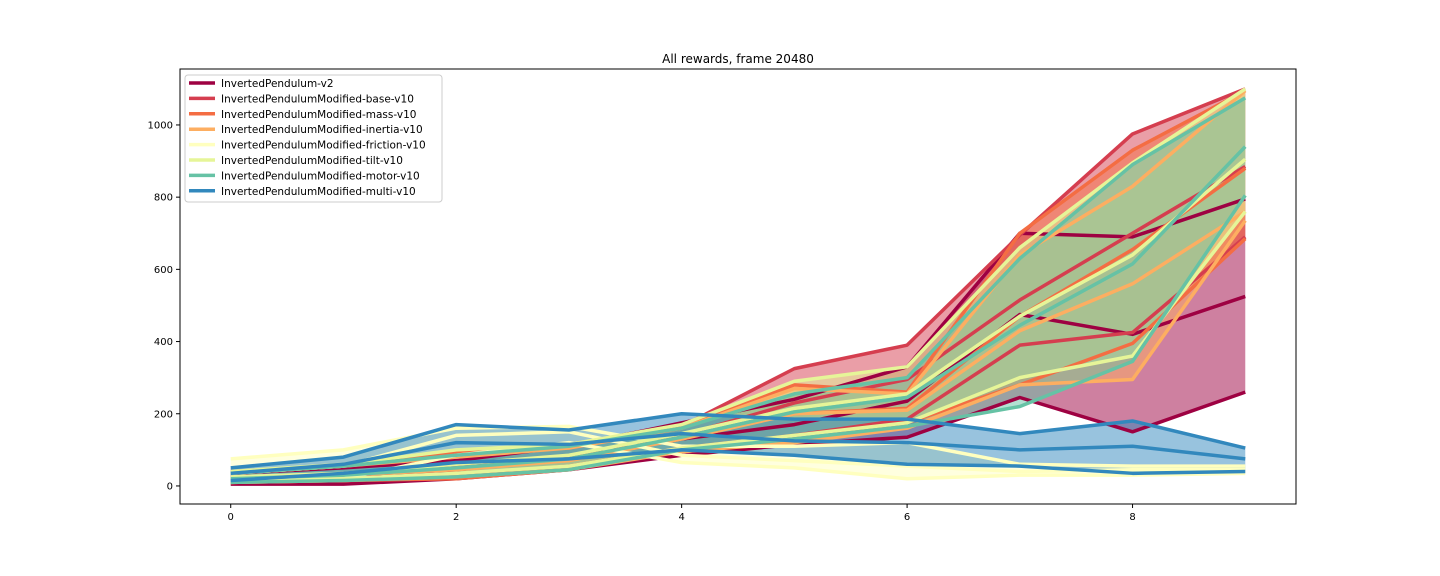 This screenshot has width=1440, height=576. What do you see at coordinates (160, 125) in the screenshot?
I see `y-tick-label: 1000` at bounding box center [160, 125].